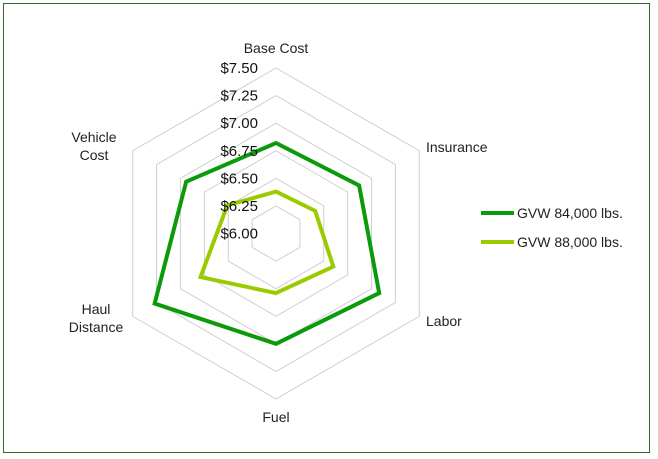  What do you see at coordinates (239, 234) in the screenshot?
I see `r-axis-tick-label: $6.00` at bounding box center [239, 234].